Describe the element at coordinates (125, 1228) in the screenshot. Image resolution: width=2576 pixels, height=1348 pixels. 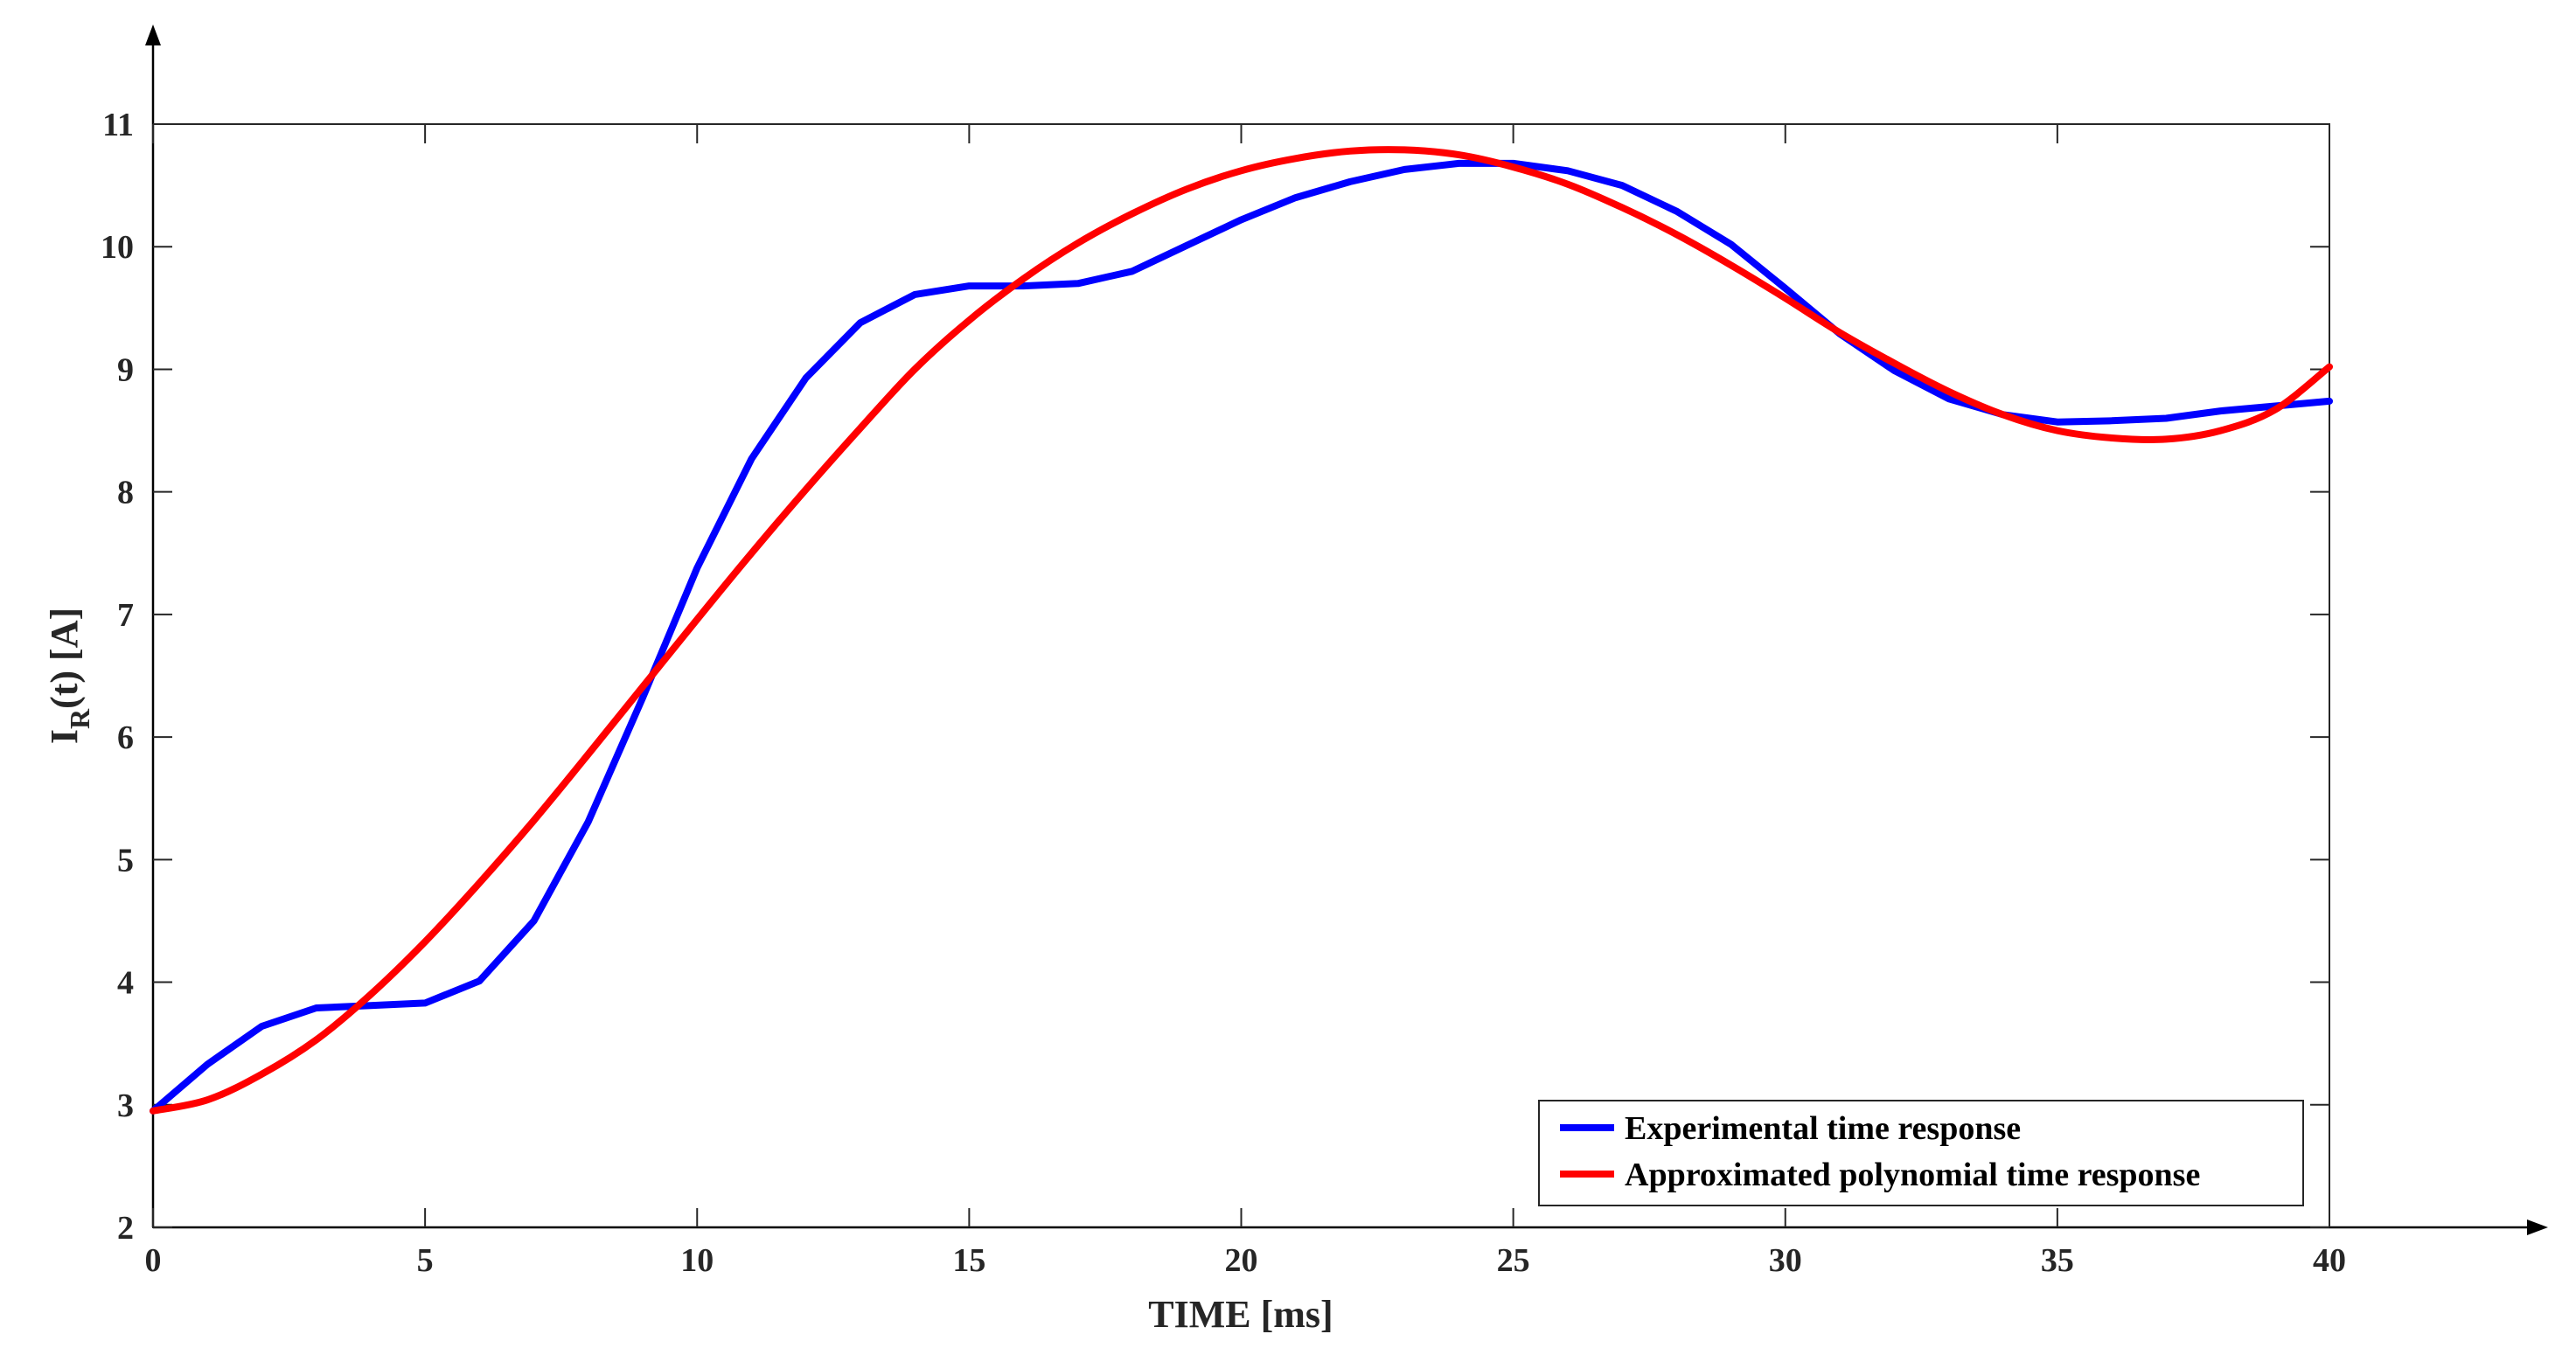
I see `y-tick-label: 2` at that location.